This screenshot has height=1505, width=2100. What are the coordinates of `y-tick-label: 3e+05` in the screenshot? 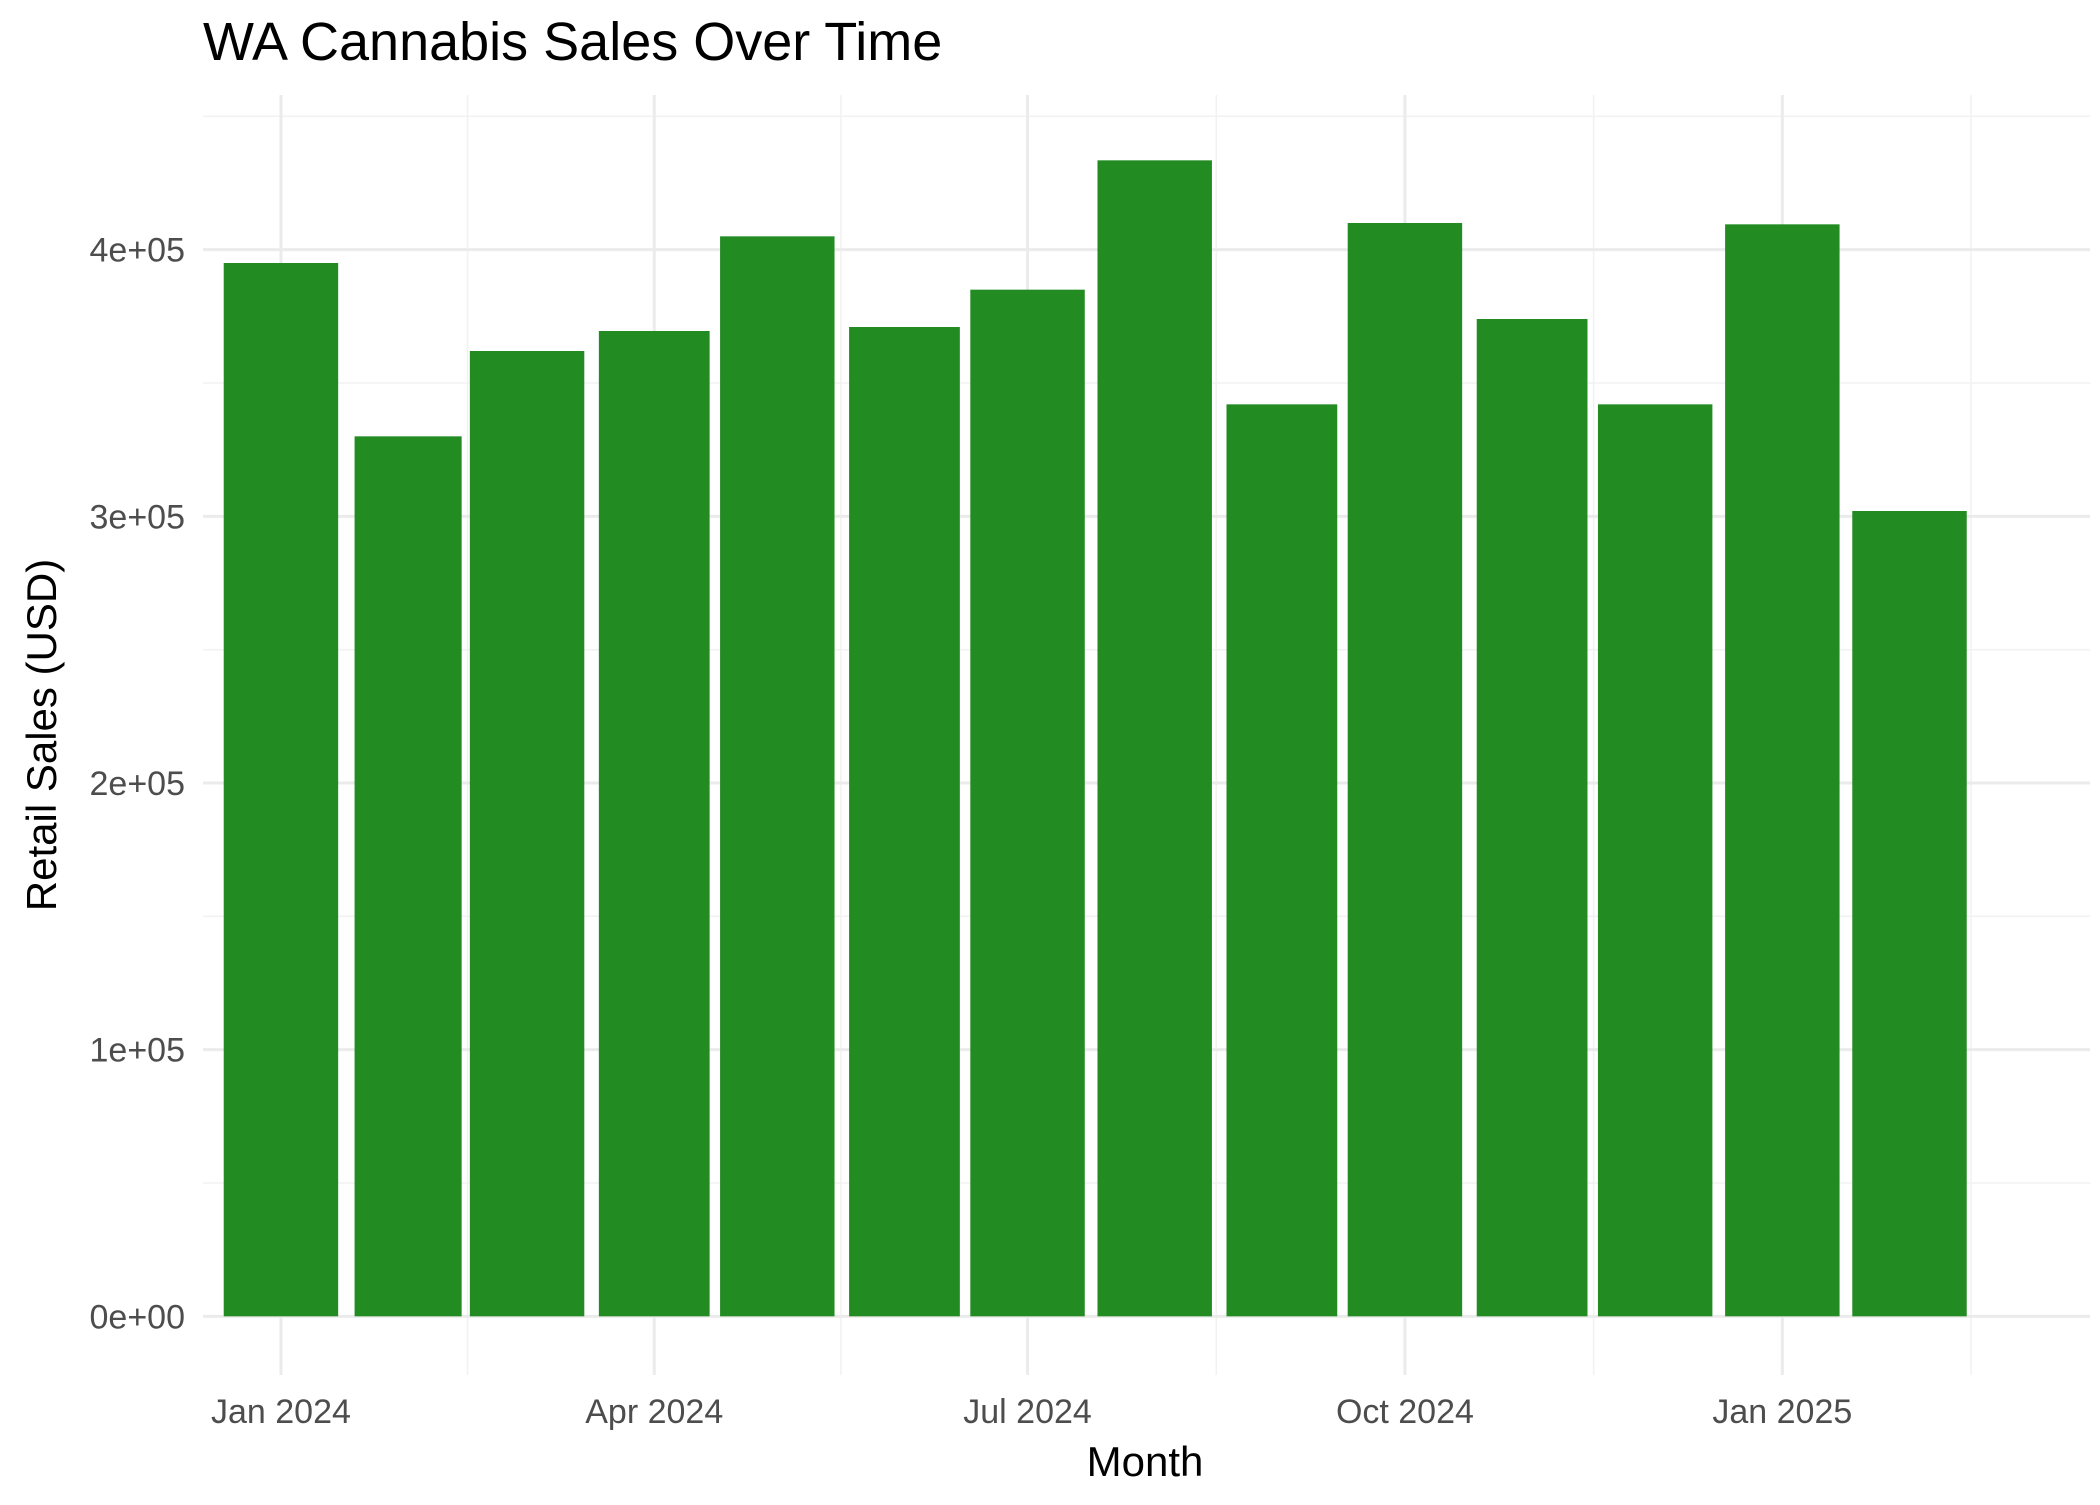 It's located at (138, 517).